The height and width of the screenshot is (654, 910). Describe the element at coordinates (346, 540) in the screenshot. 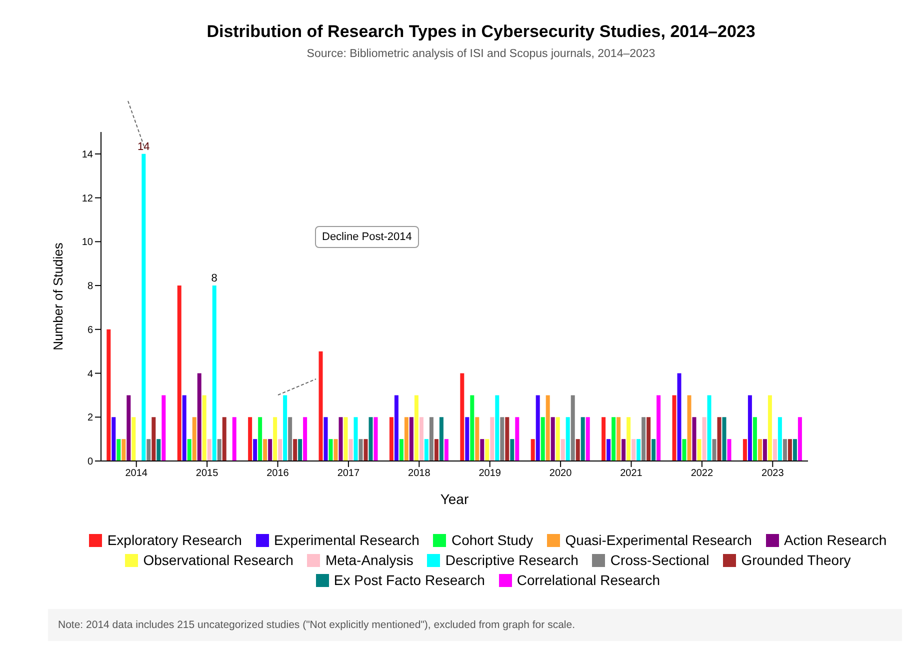

I see `legend-label: Experimental Research` at that location.